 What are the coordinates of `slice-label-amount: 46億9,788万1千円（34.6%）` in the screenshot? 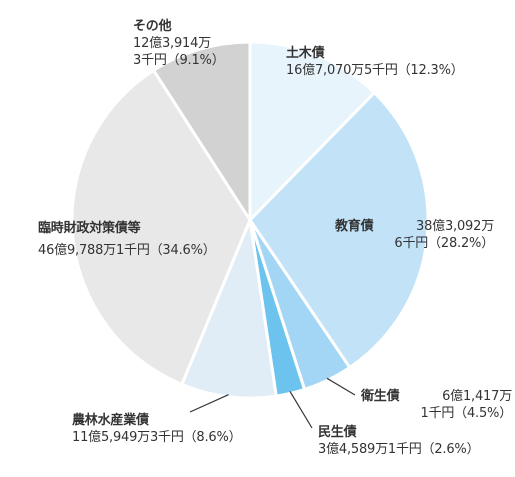 It's located at (127, 250).